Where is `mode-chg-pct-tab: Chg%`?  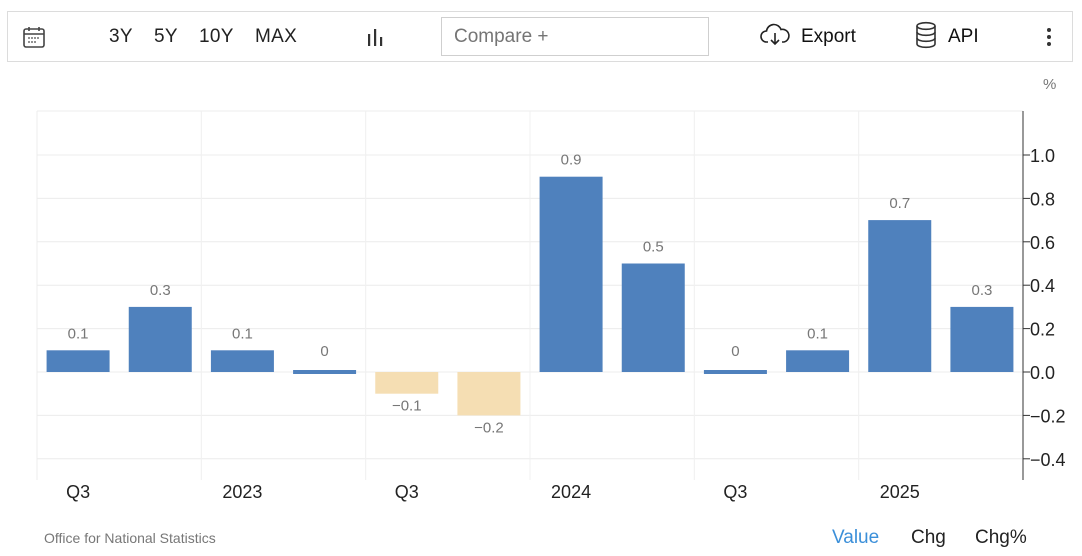 mode-chg-pct-tab: Chg% is located at coordinates (1001, 537).